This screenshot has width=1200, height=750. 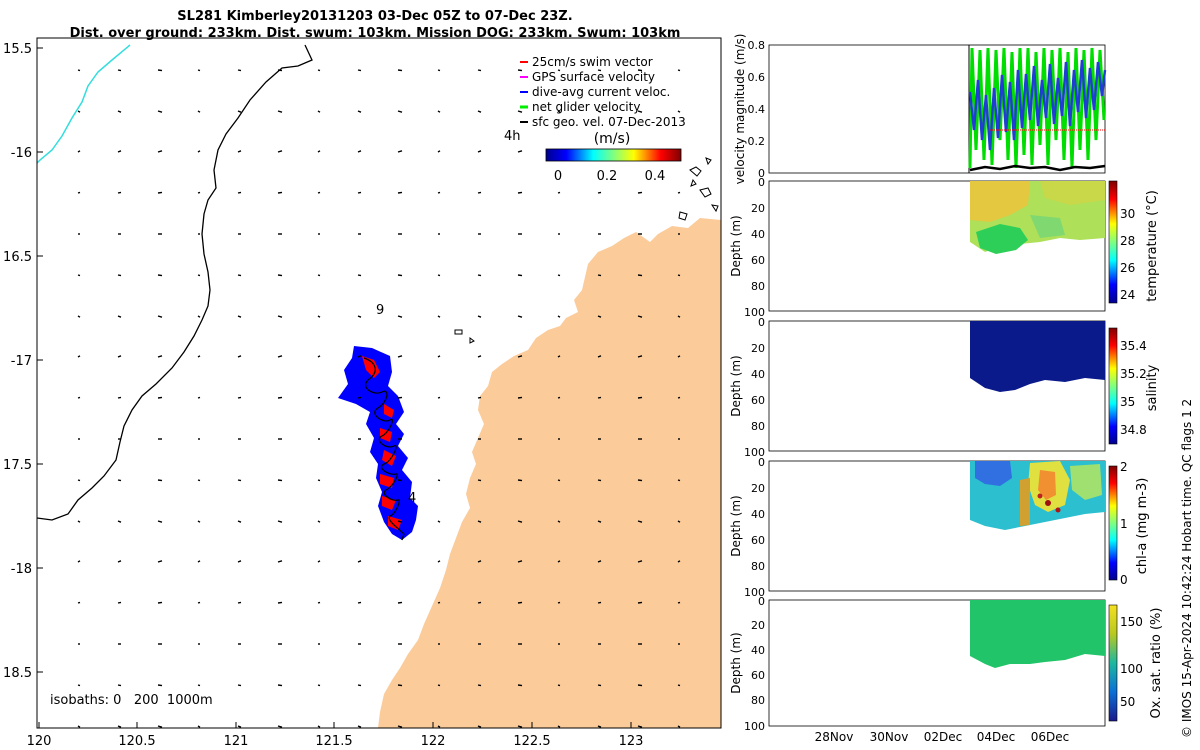 I want to click on lat-tick: 17.5, so click(x=17, y=465).